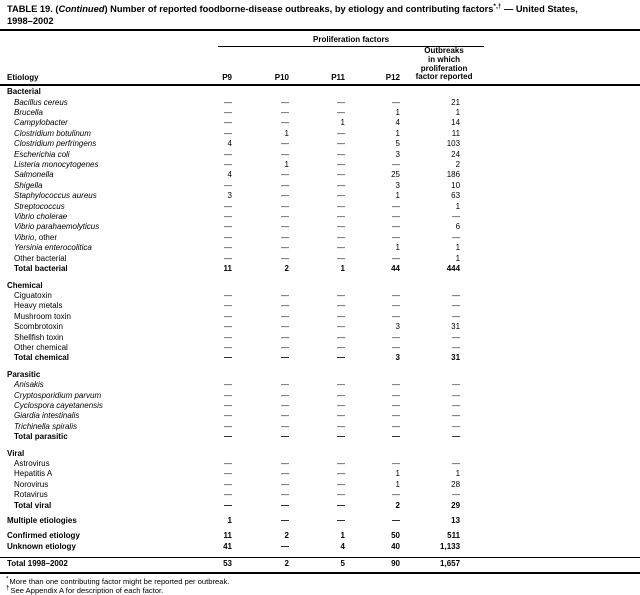  I want to click on etiology-cell: Vibrio, other, so click(35, 237).